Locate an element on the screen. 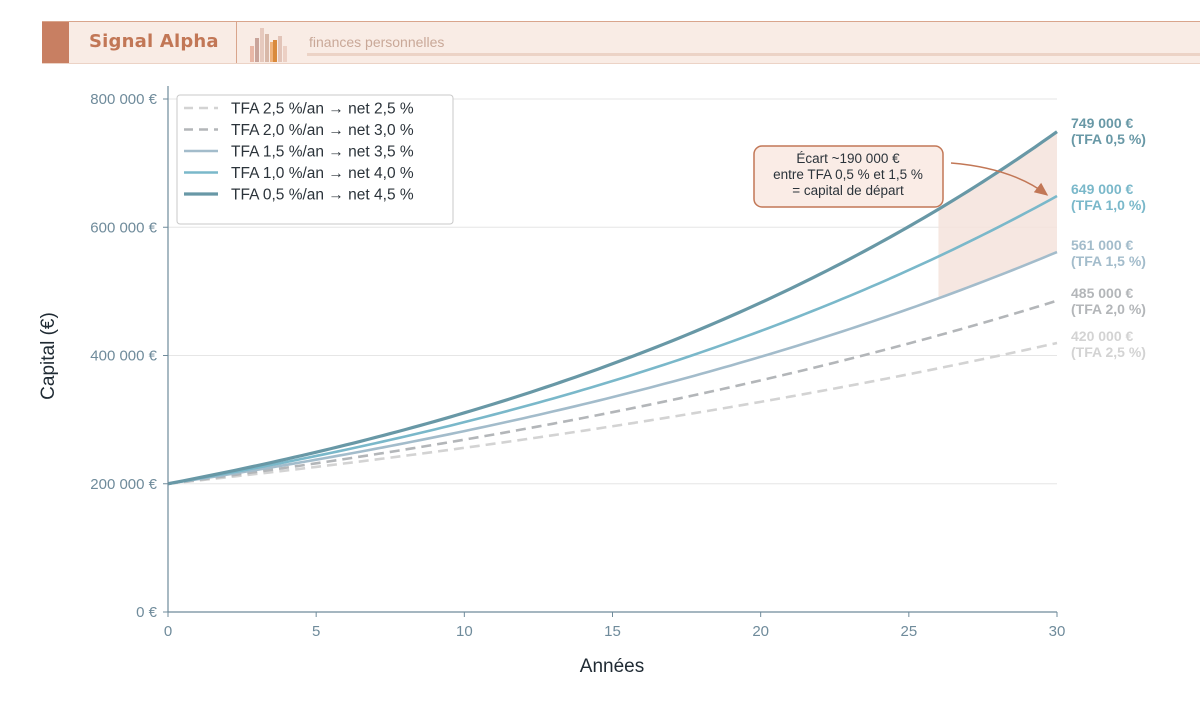  x-tick-label-5: 25 is located at coordinates (908, 631).